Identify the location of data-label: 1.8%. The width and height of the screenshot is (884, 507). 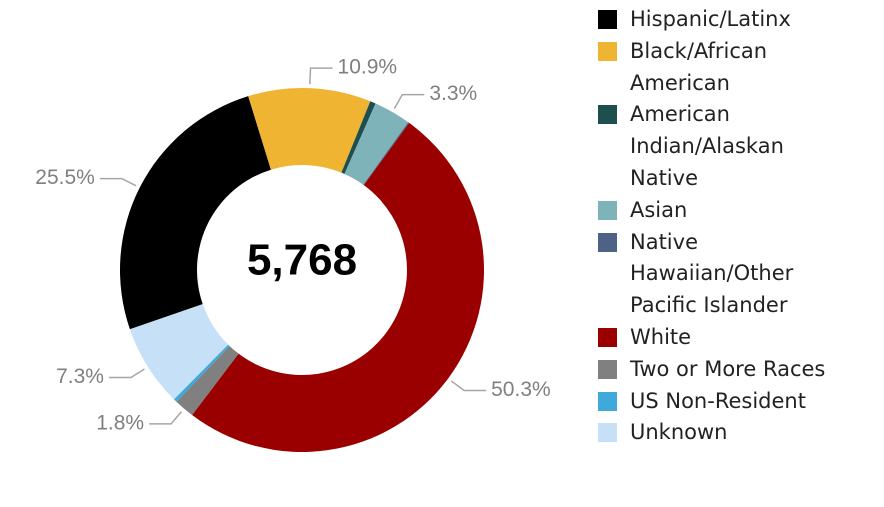
(120, 422).